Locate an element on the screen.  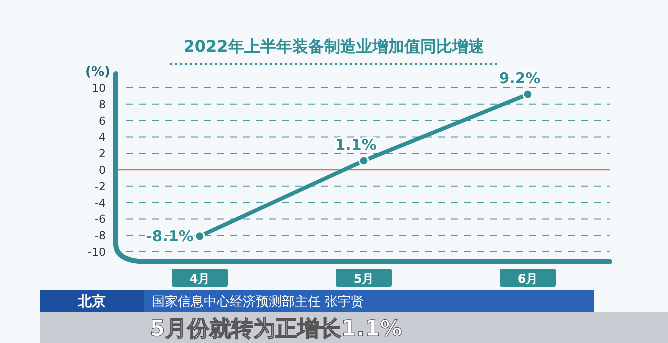
y-tick-label: 4 is located at coordinates (102, 137).